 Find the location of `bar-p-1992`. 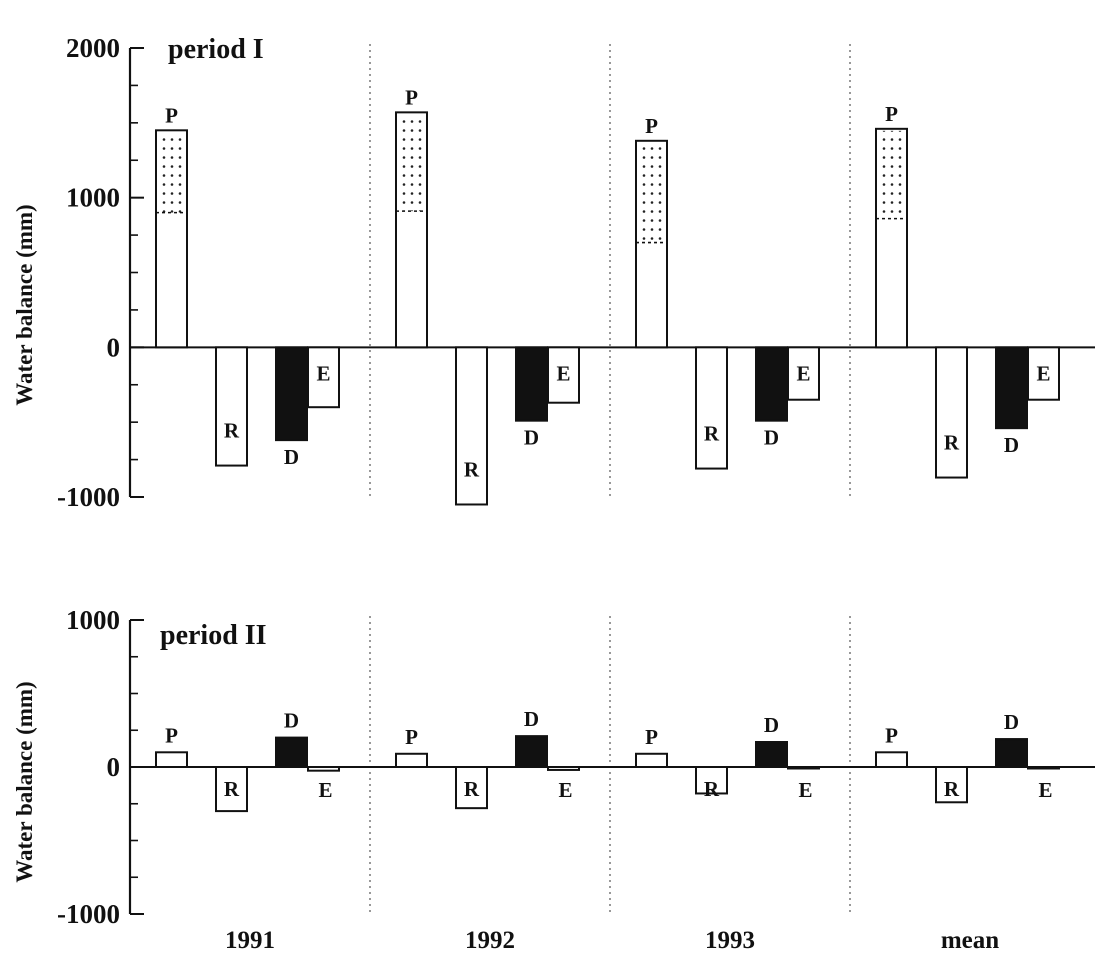

bar-p-1992 is located at coordinates (411, 760).